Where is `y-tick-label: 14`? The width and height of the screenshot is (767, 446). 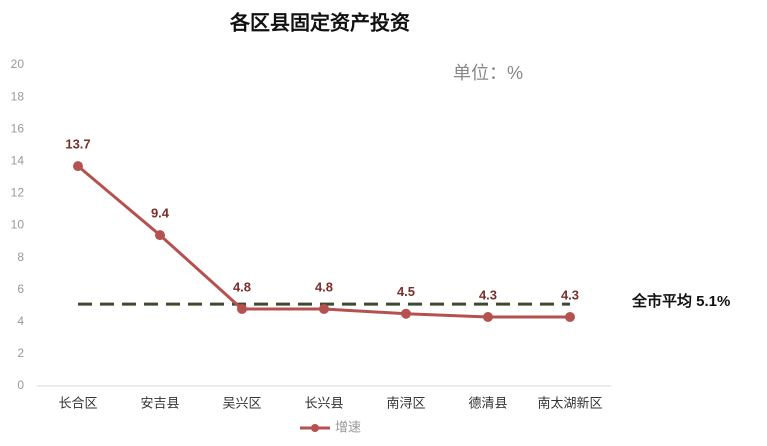
y-tick-label: 14 is located at coordinates (18, 160).